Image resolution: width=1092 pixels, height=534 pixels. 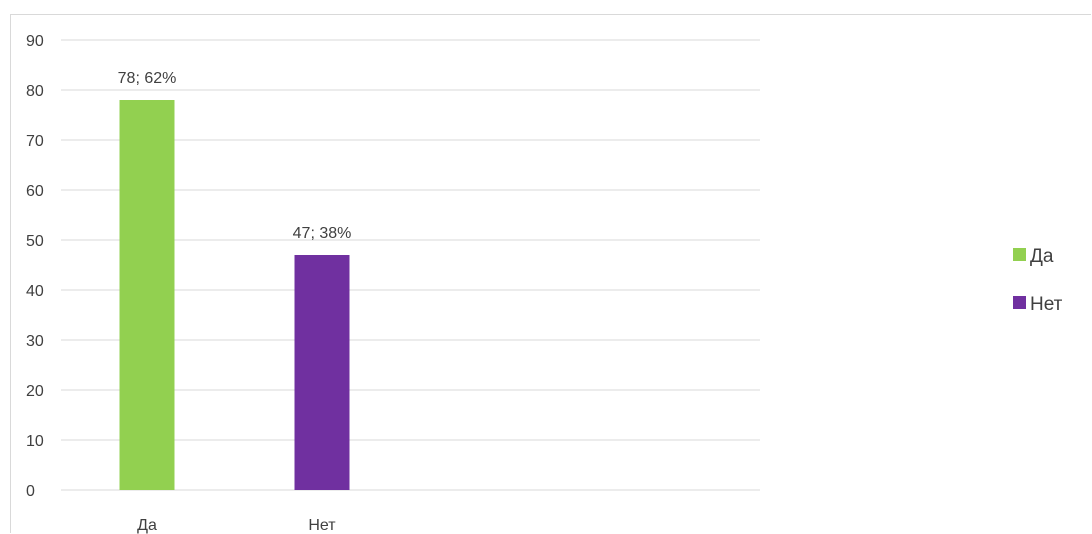 I want to click on x-category-label: Да, so click(x=147, y=525).